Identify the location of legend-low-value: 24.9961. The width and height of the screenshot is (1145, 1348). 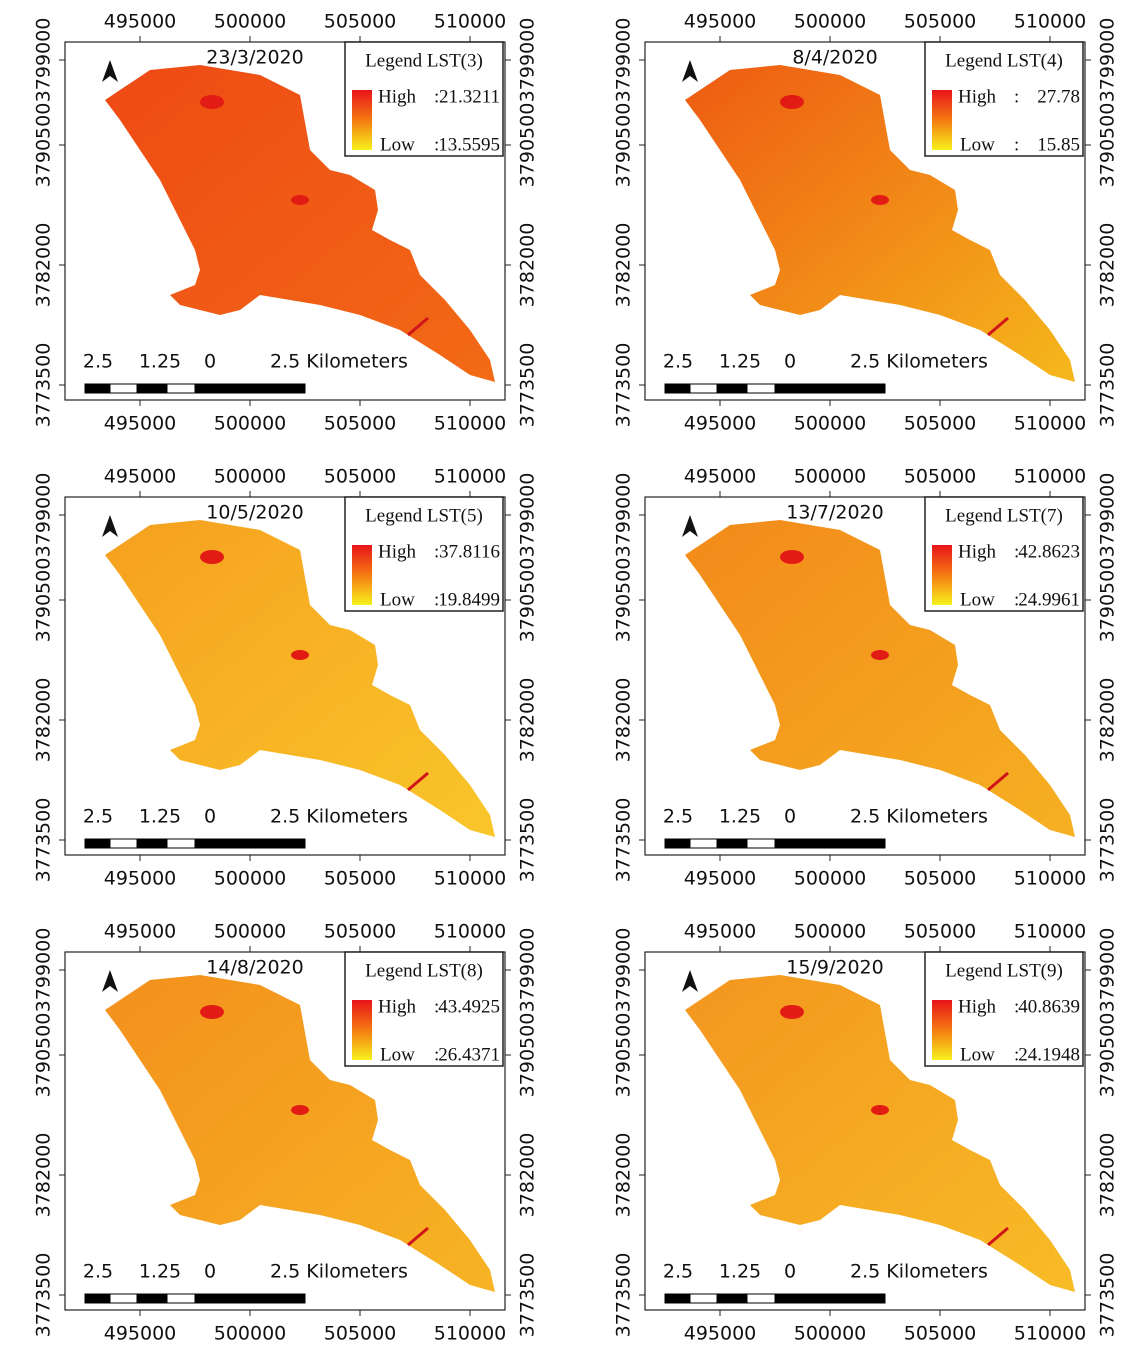
(1049, 599).